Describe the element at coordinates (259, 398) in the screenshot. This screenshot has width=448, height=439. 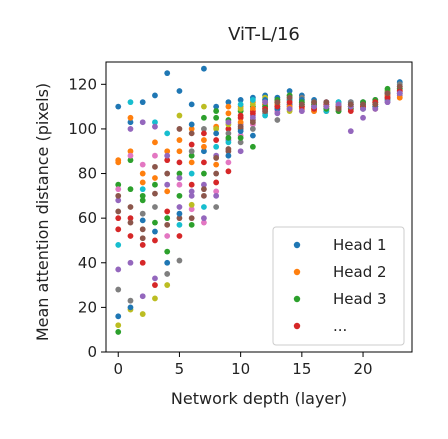
I see `x-axis-label: Network depth (layer)` at that location.